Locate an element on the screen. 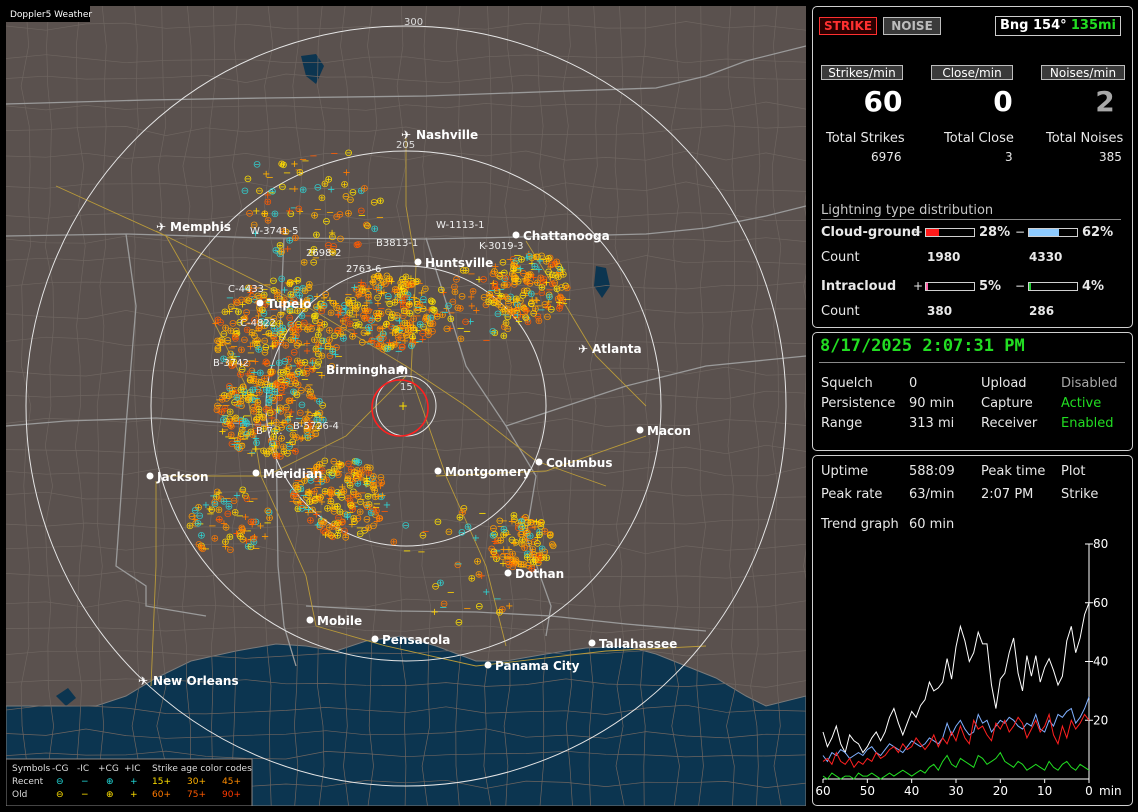  range-value: 313 mi is located at coordinates (932, 423).